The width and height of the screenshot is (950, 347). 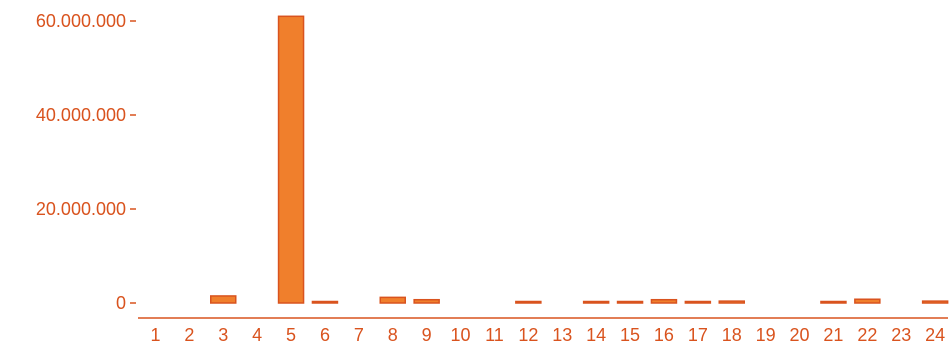 I want to click on x-tick-label: 3, so click(x=223, y=335).